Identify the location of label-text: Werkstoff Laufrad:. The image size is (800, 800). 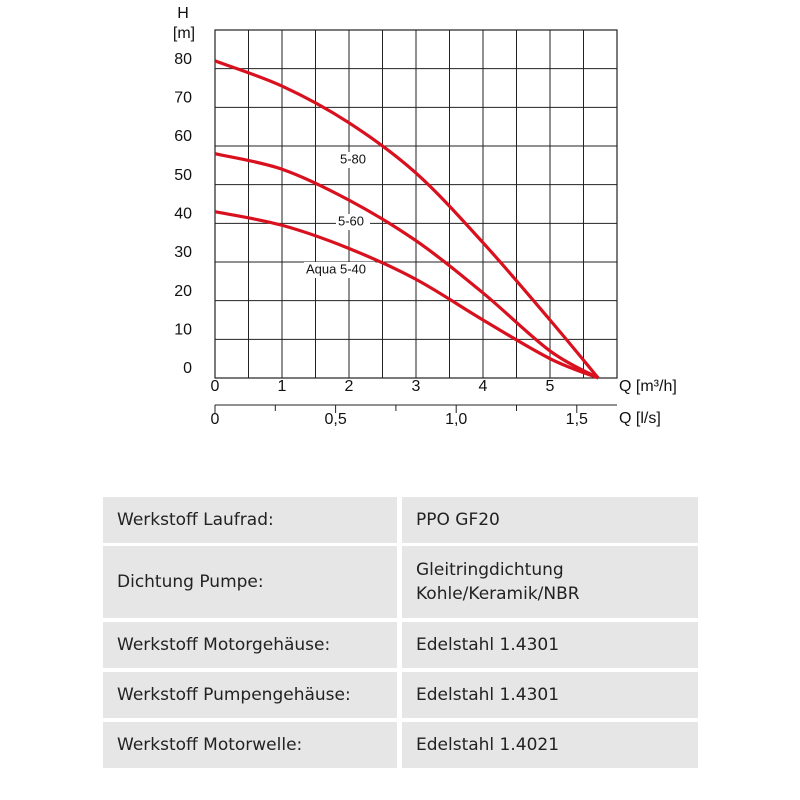
(195, 520).